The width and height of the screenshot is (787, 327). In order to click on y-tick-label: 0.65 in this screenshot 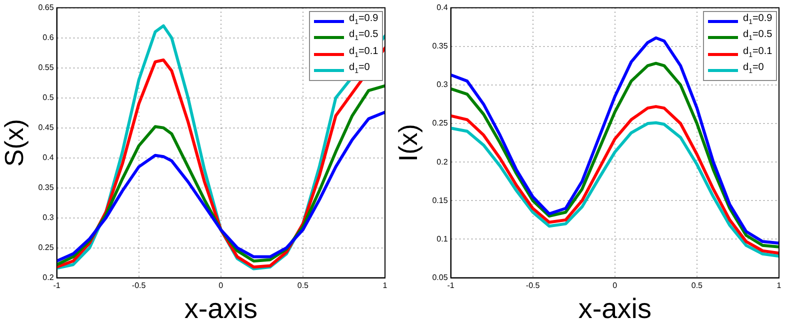, I will do `click(46, 7)`.